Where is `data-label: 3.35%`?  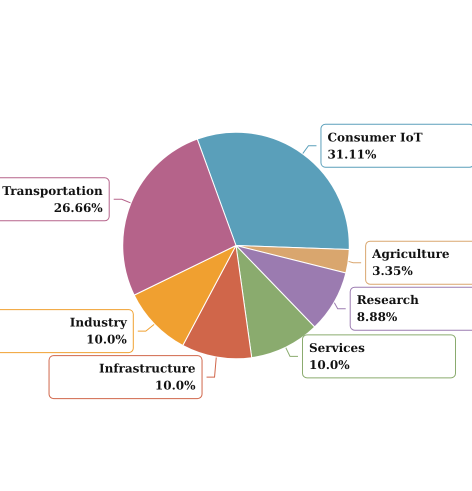
data-label: 3.35% is located at coordinates (393, 271).